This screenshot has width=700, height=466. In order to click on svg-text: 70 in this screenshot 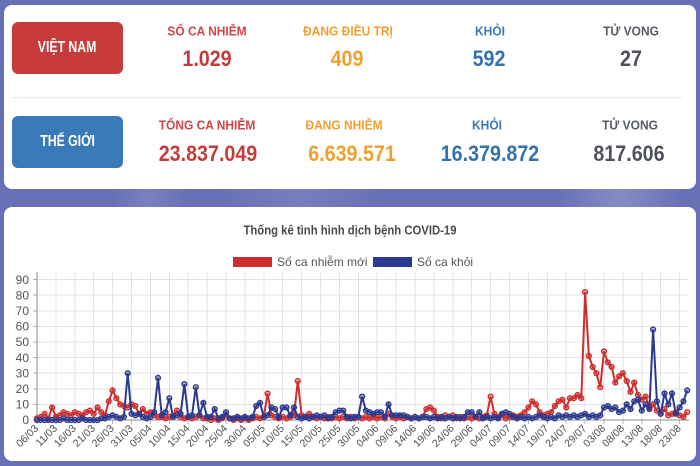, I will do `click(23, 311)`.